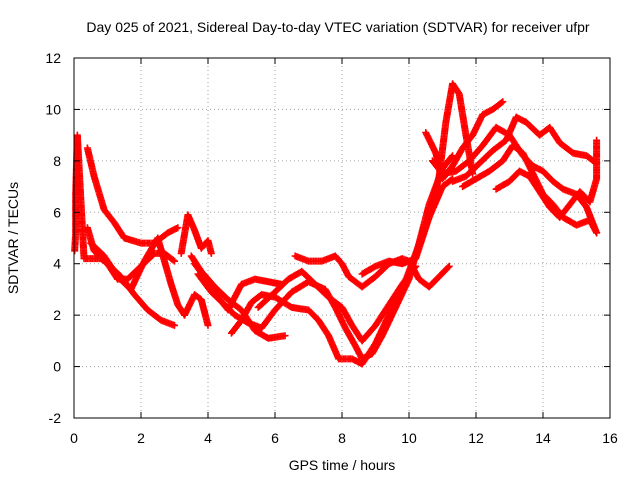  I want to click on x-tick-label: 0, so click(74, 438).